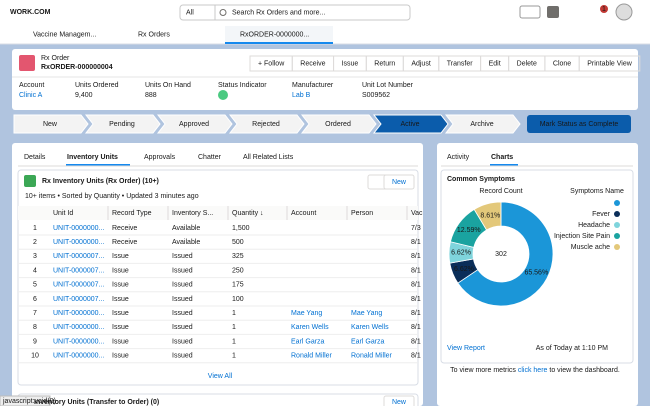 This screenshot has width=650, height=406. I want to click on metrics-link: click here, so click(533, 370).